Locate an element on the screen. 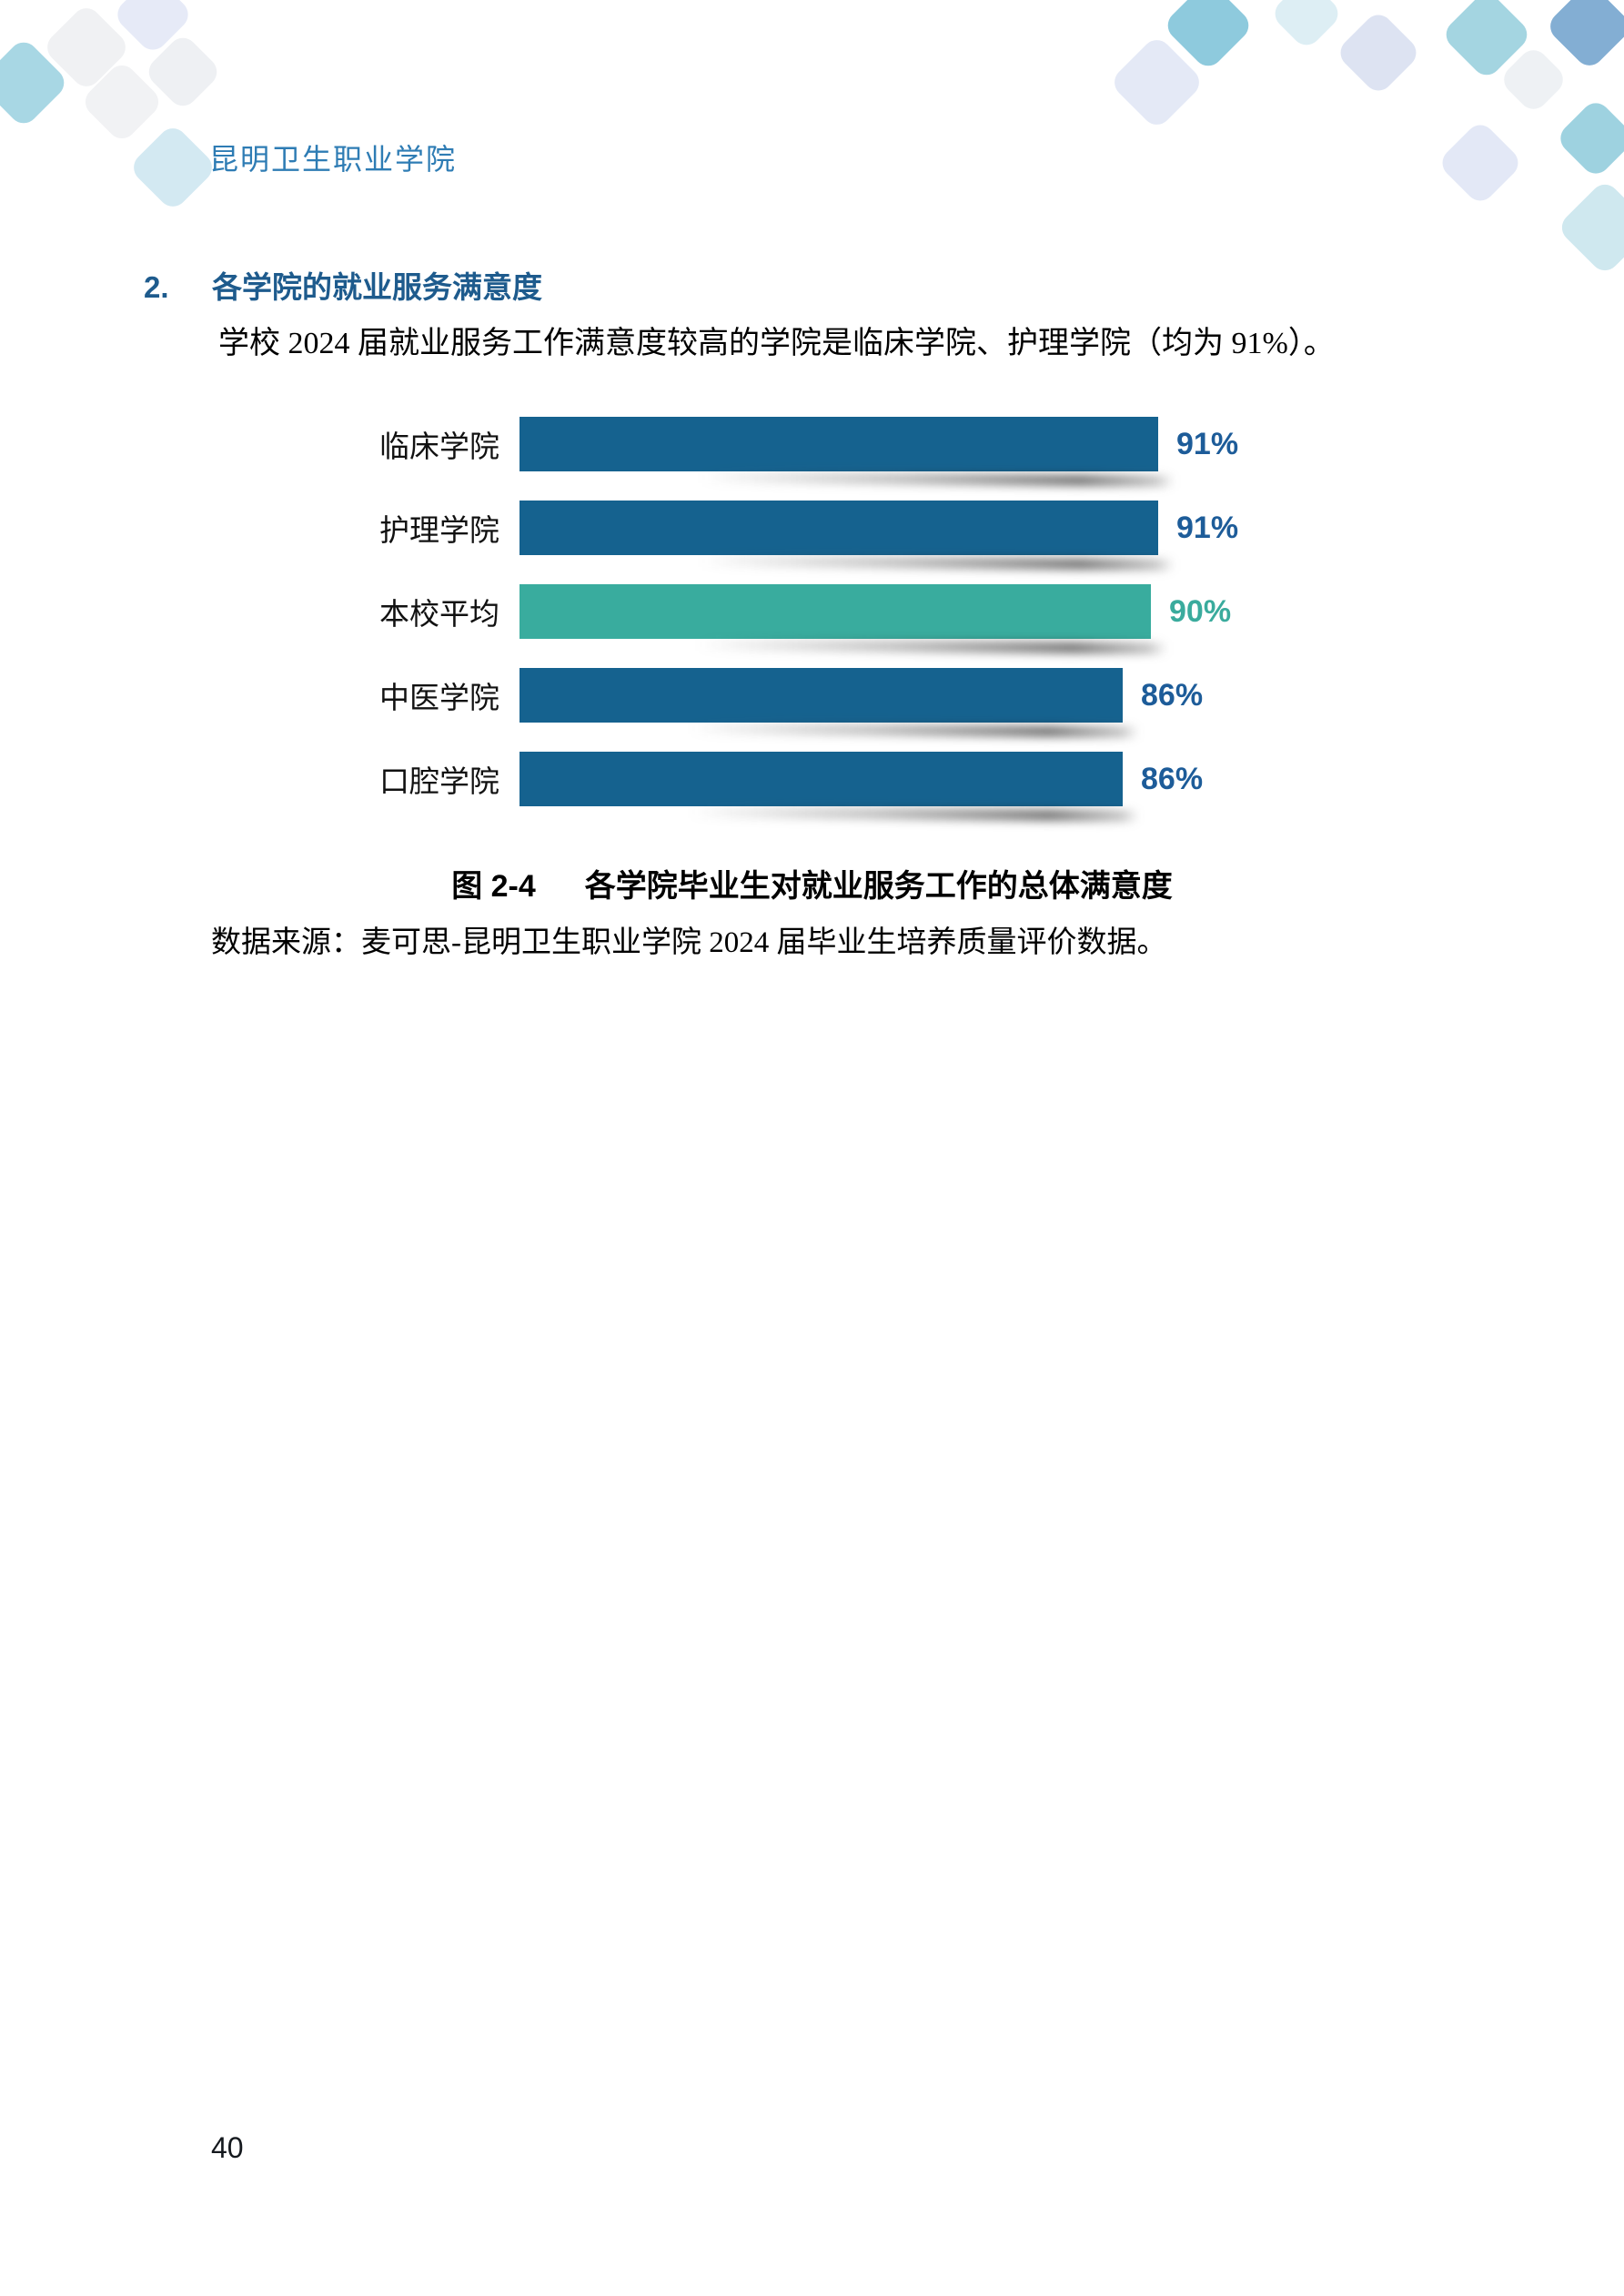 Image resolution: width=1624 pixels, height=2296 pixels. chart-row: 护理学院 91% is located at coordinates (873, 528).